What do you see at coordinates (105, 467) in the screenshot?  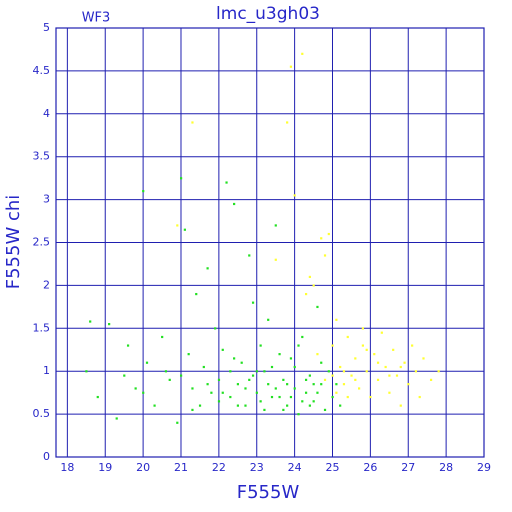 I see `x-tick-label: 19` at bounding box center [105, 467].